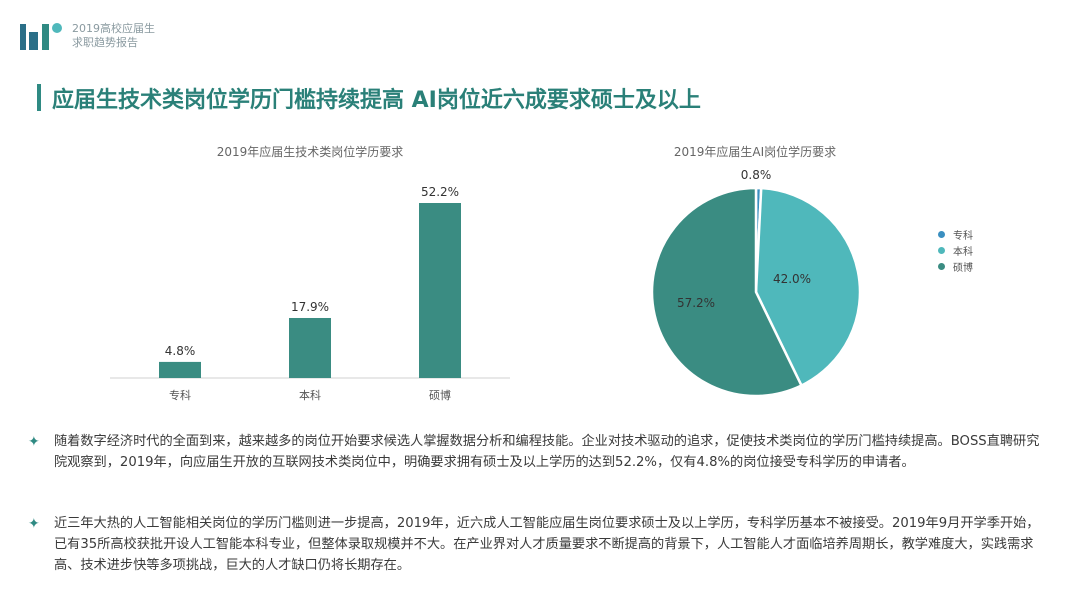  I want to click on legend-label: 本科, so click(963, 252).